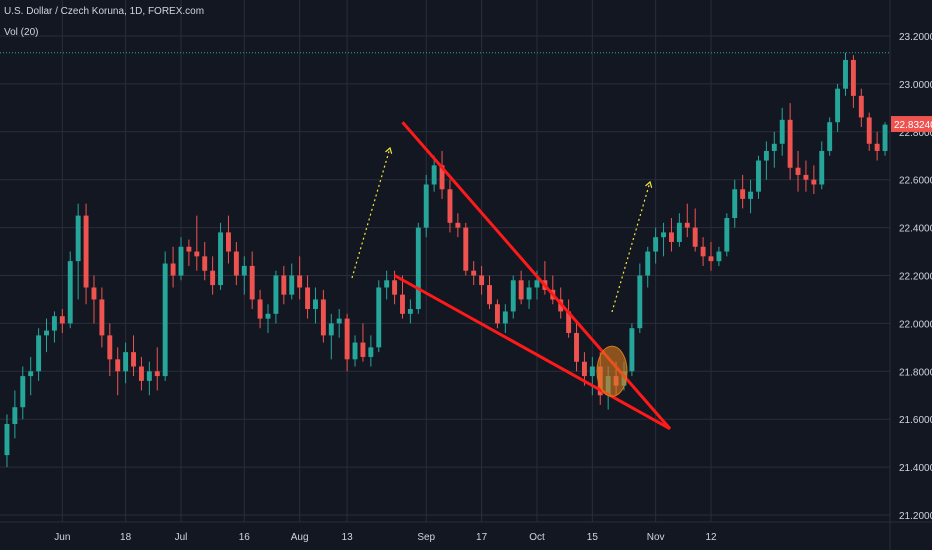  Describe the element at coordinates (711, 537) in the screenshot. I see `x-tick-label: 12` at that location.